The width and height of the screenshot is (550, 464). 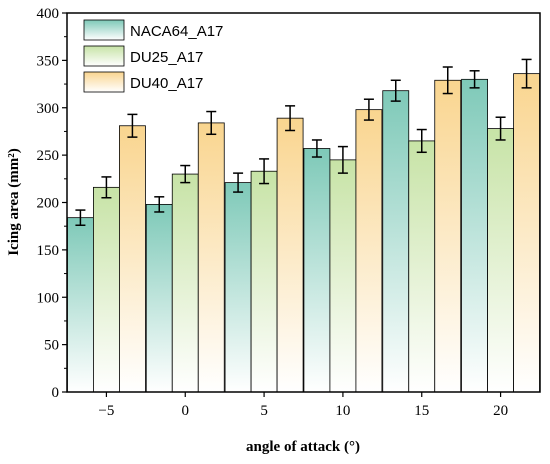 I want to click on bar-NACA64_A17-−5, so click(x=80, y=305).